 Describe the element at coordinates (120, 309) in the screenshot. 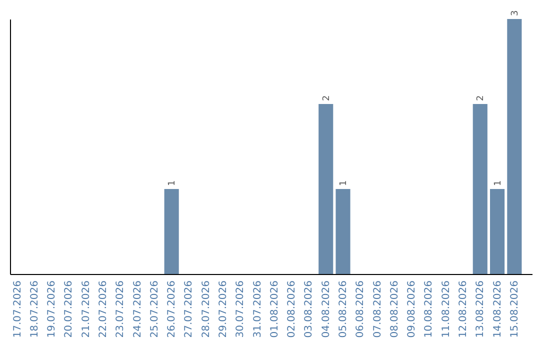

I see `x-tick-label: 23.07.2026` at that location.